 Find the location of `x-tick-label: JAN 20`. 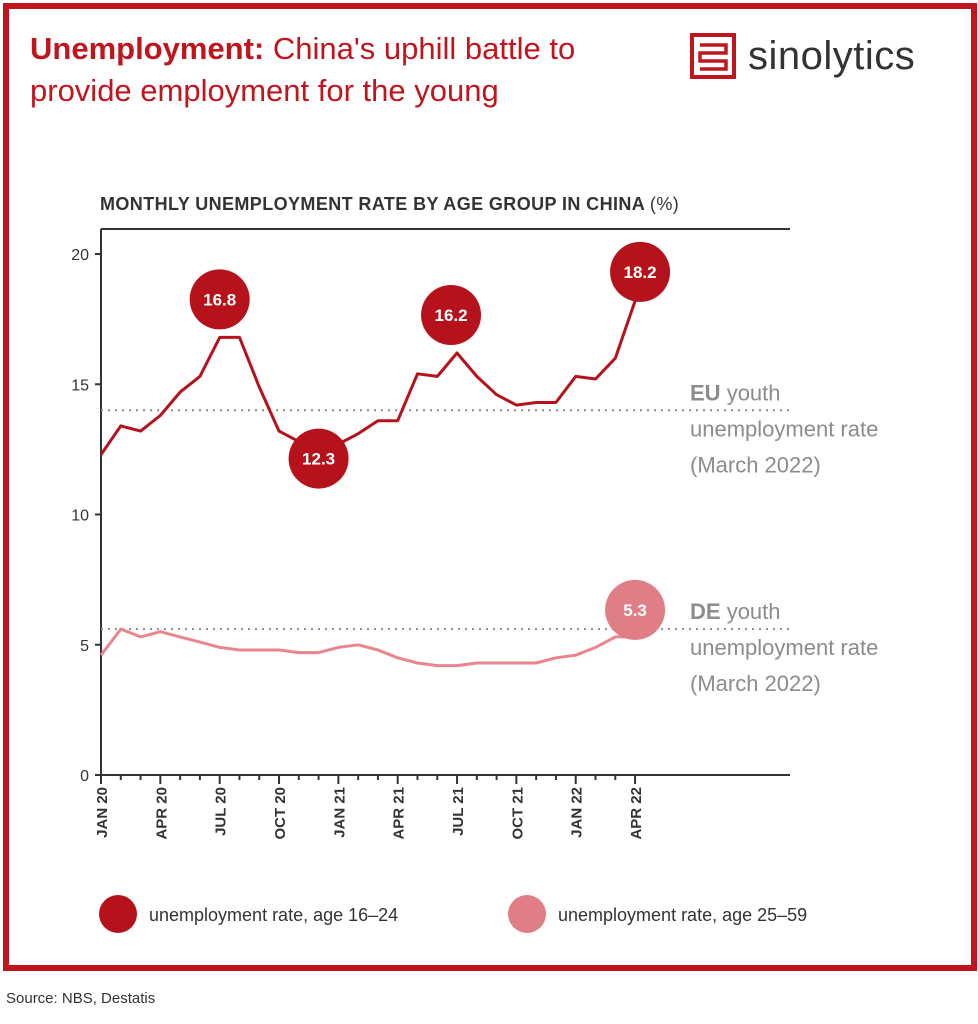

x-tick-label: JAN 20 is located at coordinates (102, 812).